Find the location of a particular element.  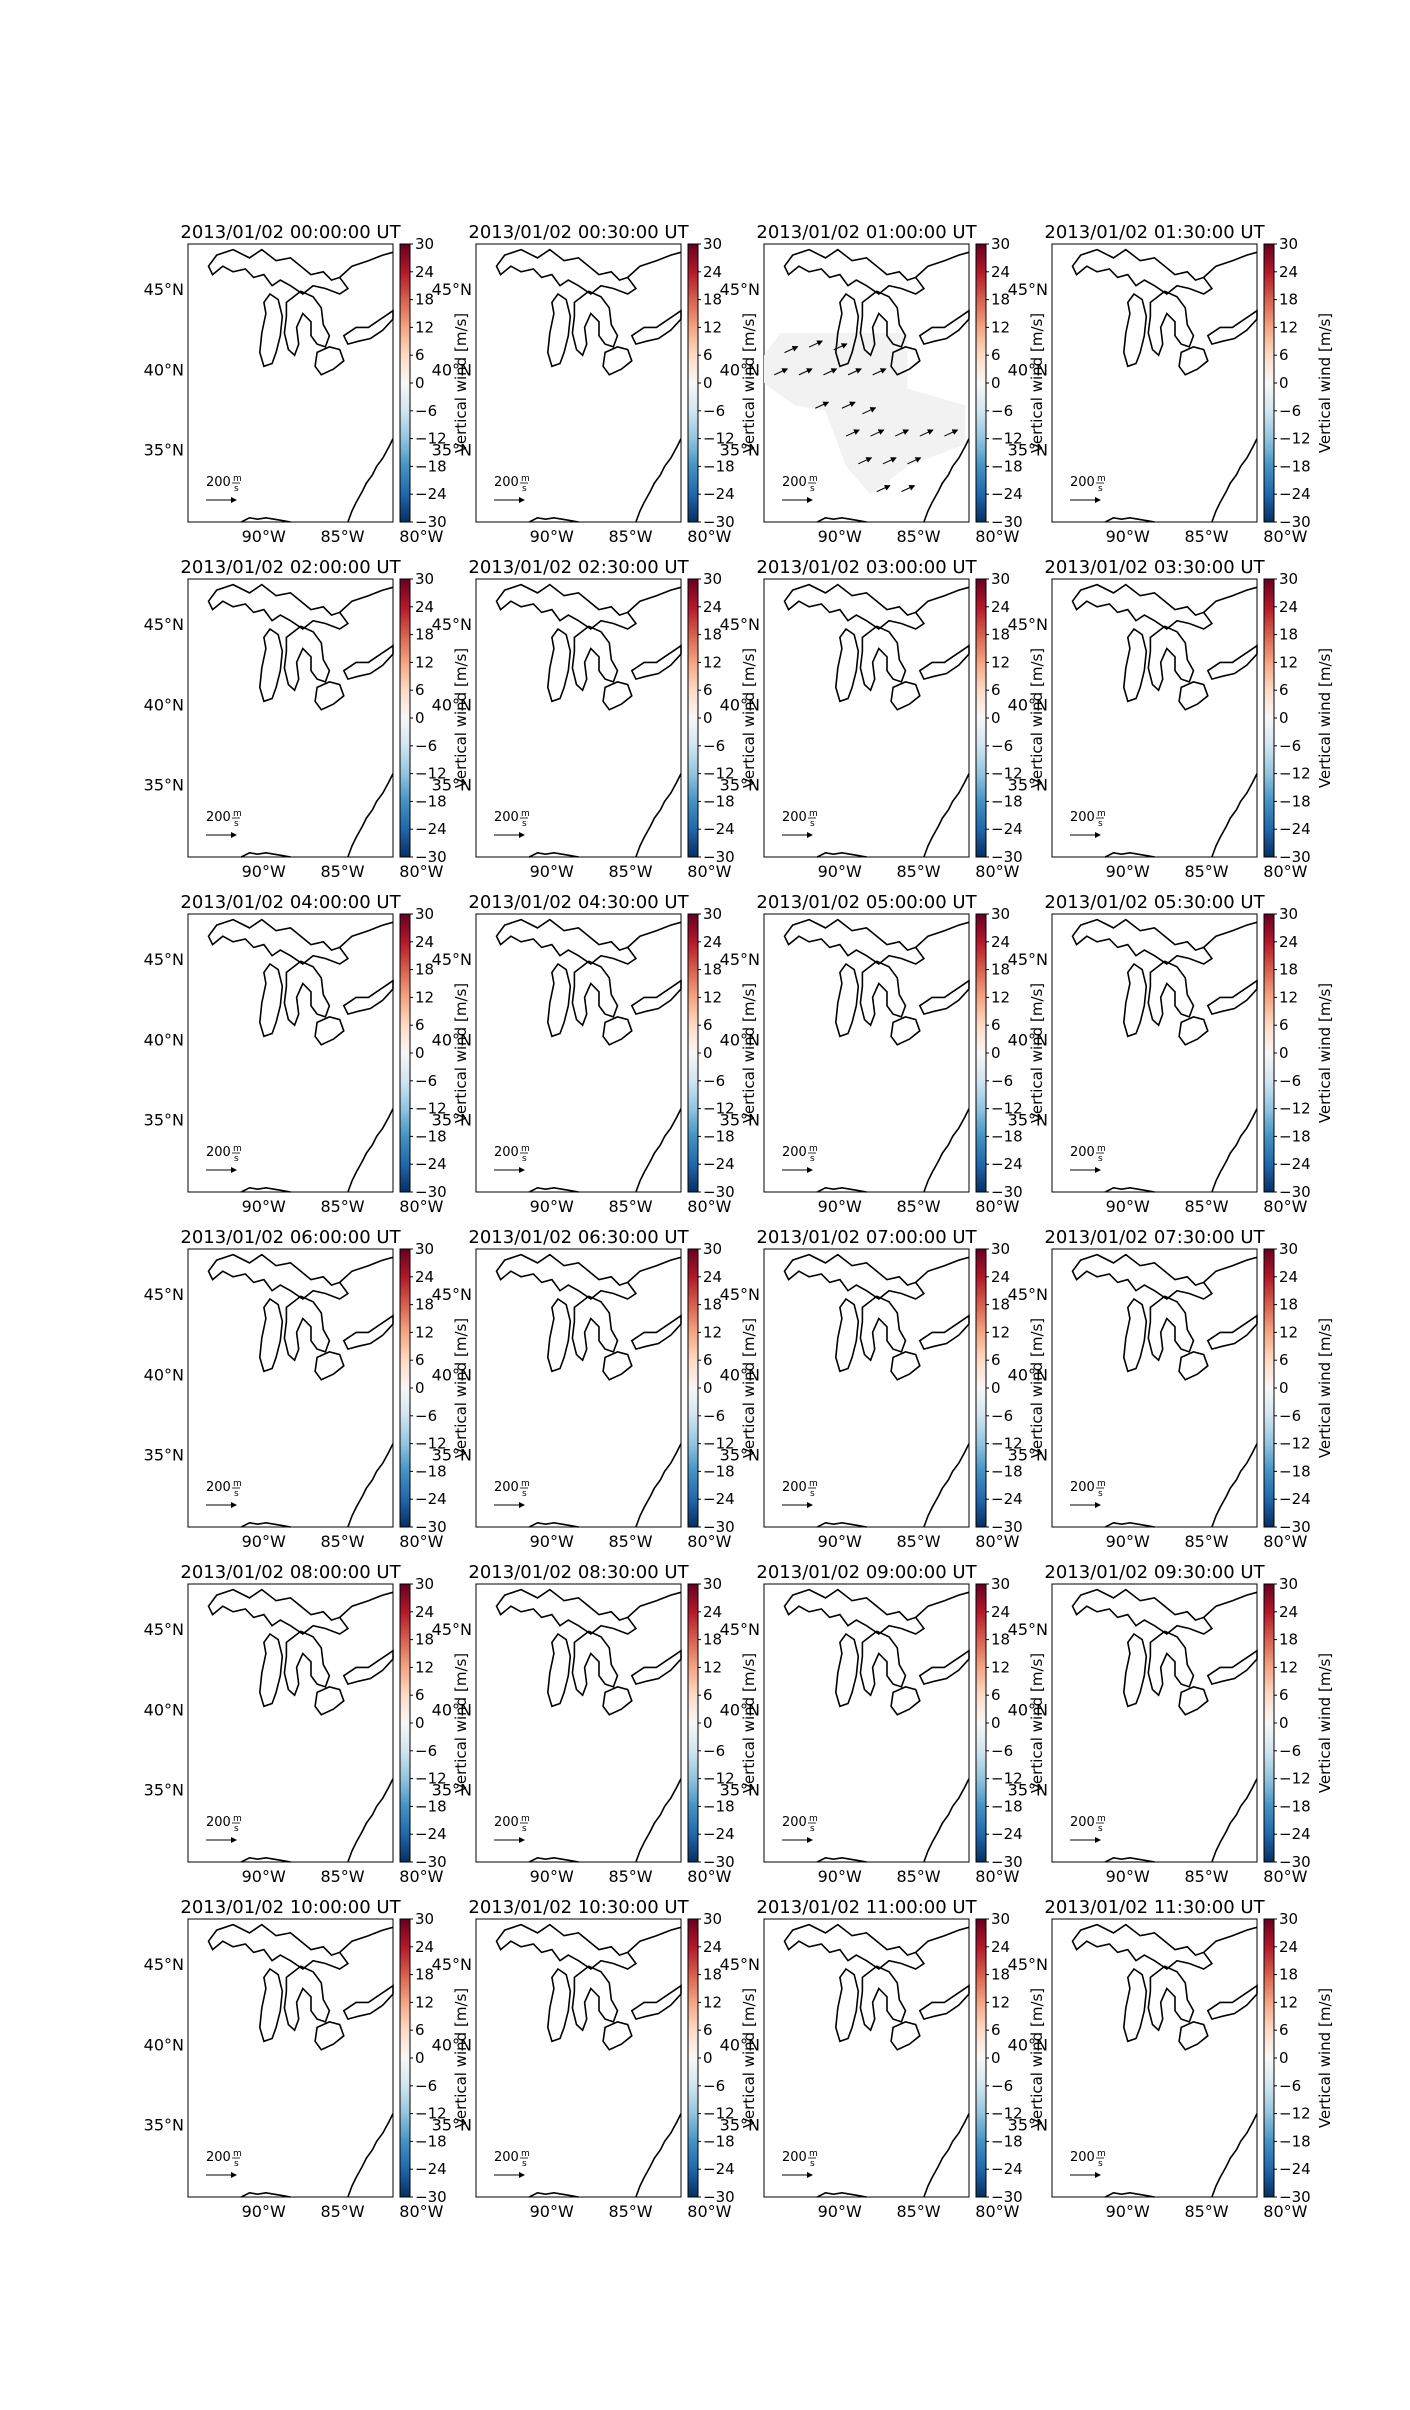

panel-title: 2013/01/02 01:30:00 UT is located at coordinates (1154, 232).